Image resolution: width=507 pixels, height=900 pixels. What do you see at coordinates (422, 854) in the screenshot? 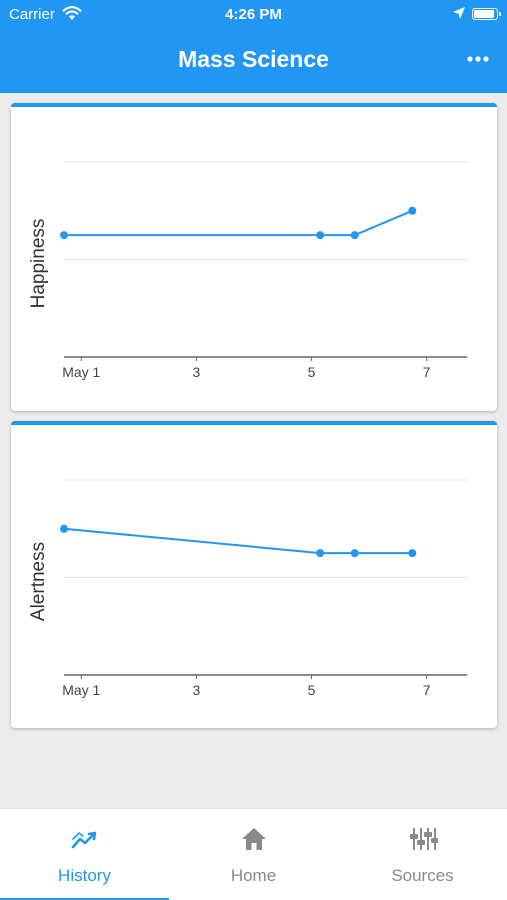
I see `tab-sources: Sources` at bounding box center [422, 854].